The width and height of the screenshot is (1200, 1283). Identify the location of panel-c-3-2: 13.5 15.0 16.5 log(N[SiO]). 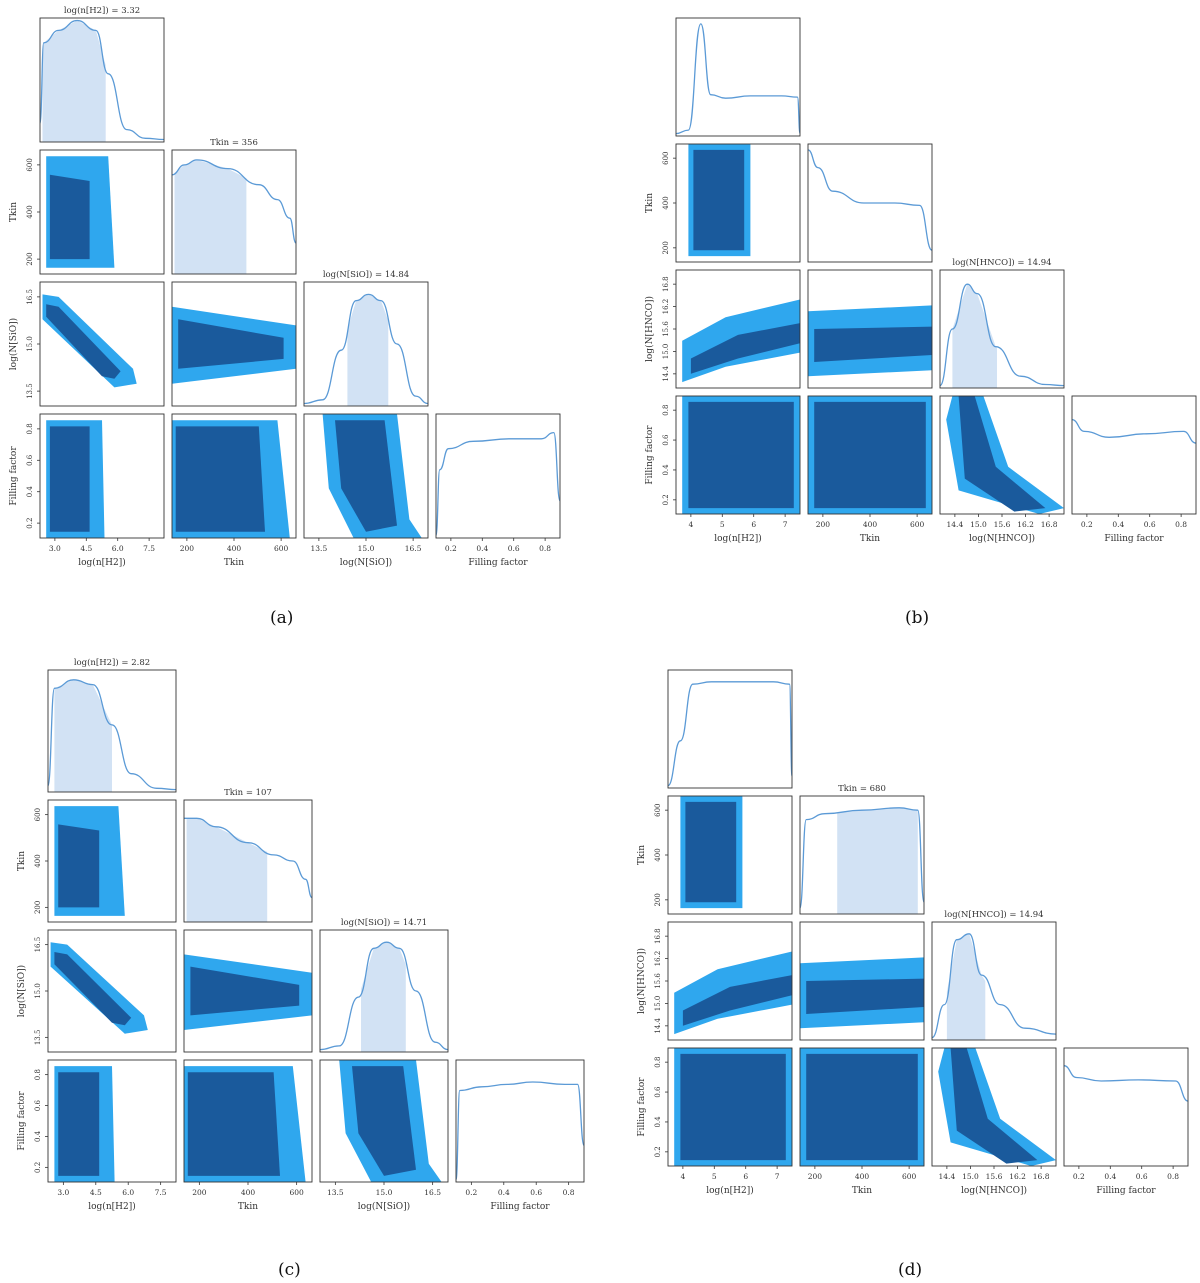
(384, 1135).